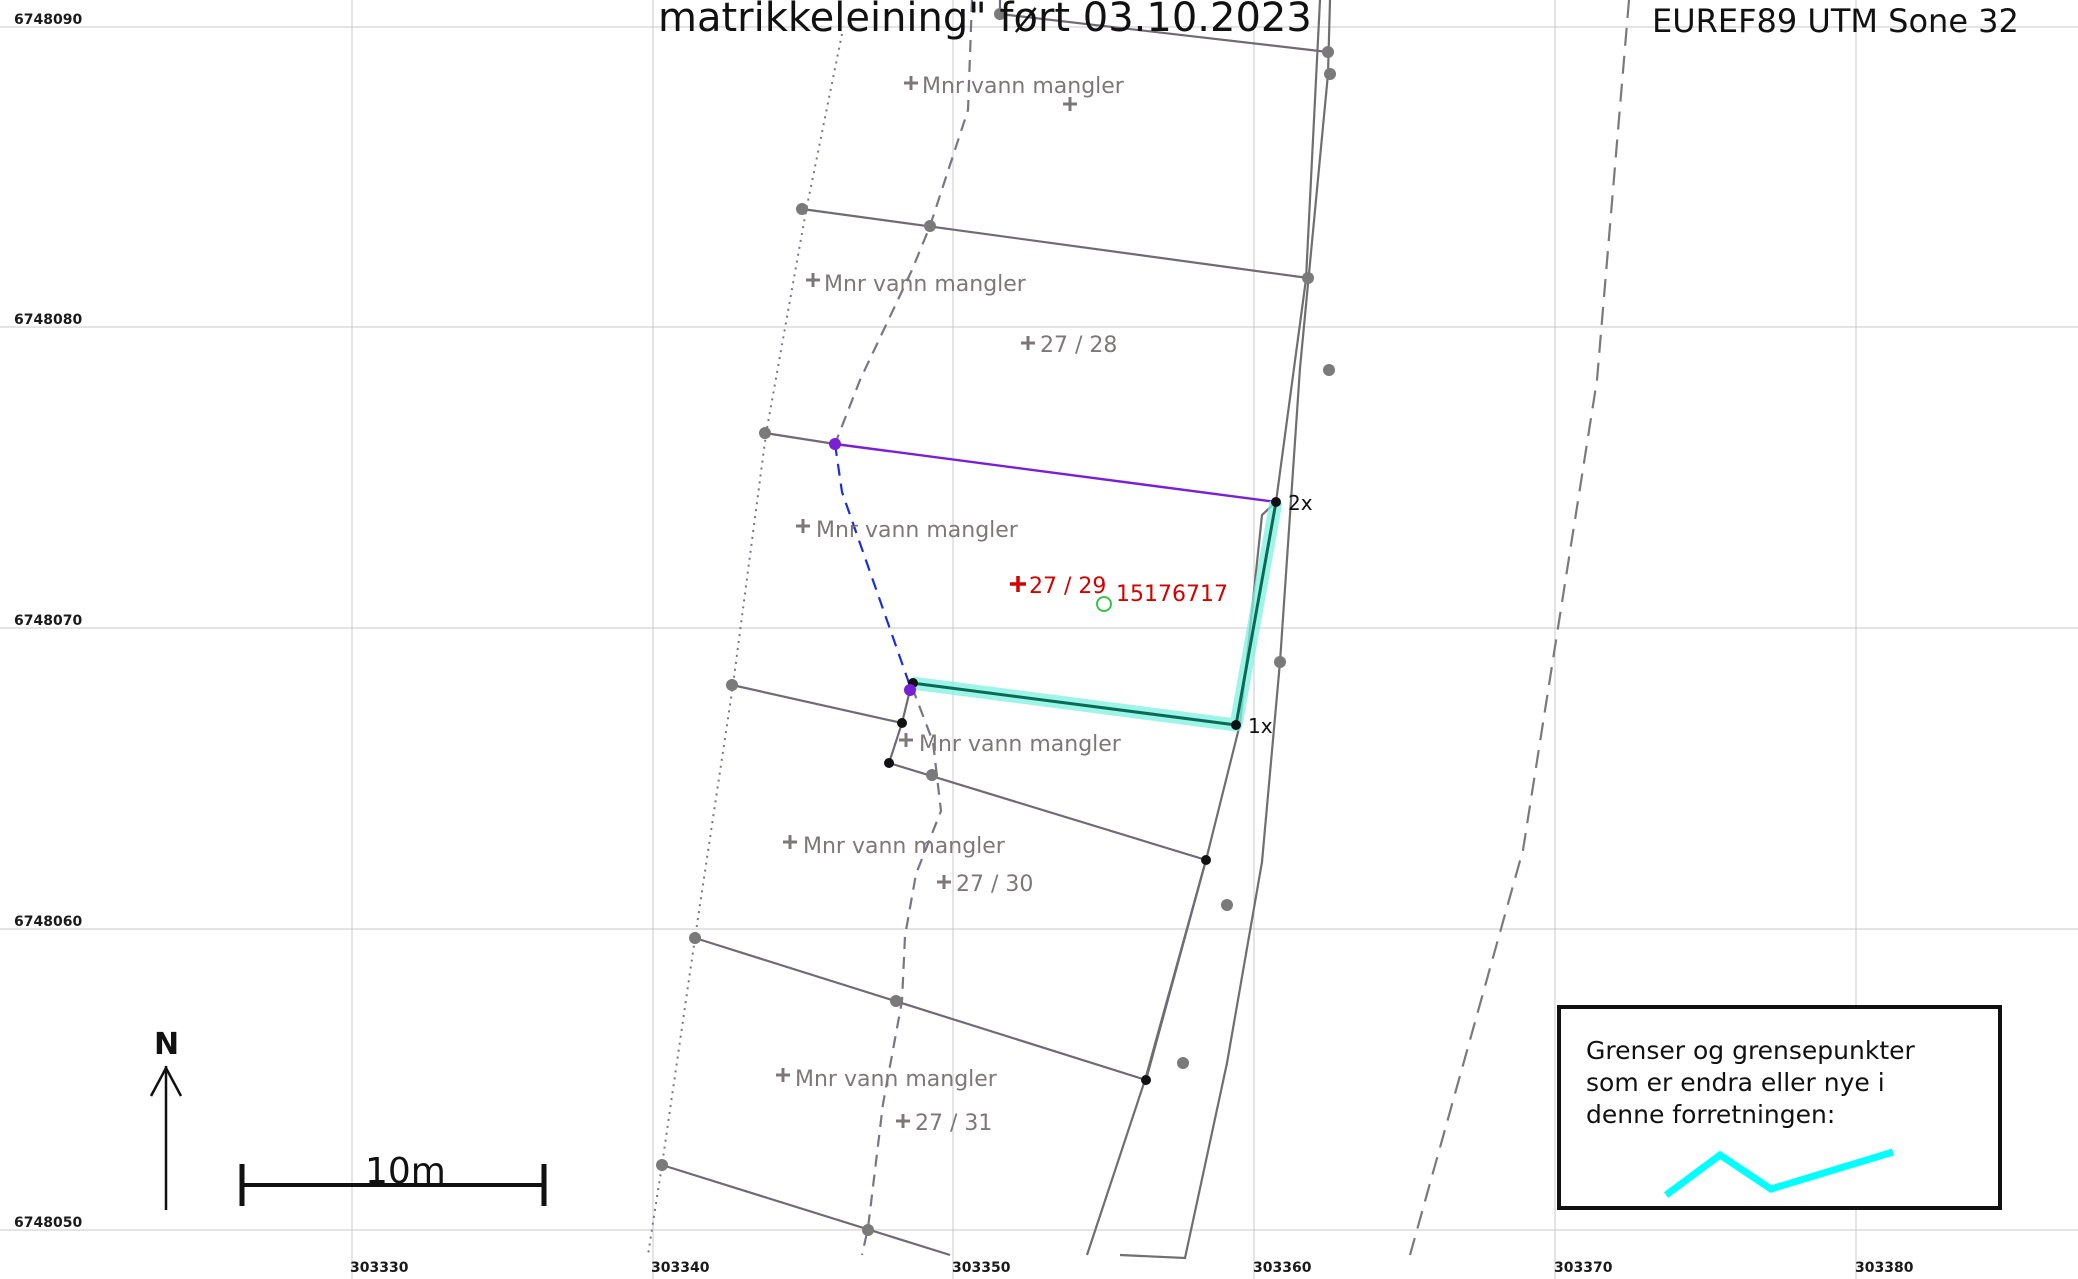 The width and height of the screenshot is (2078, 1279). Describe the element at coordinates (1884, 1268) in the screenshot. I see `x-tick-label: 303380` at that location.